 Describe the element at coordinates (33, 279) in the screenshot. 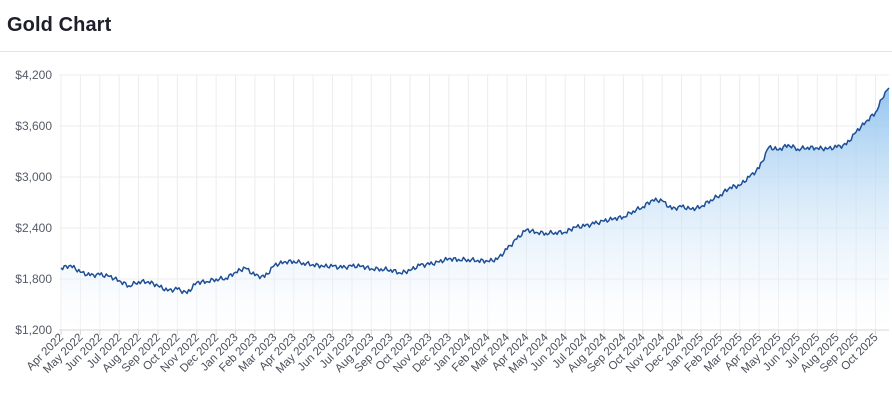

I see `y-tick-label: $1,800` at that location.